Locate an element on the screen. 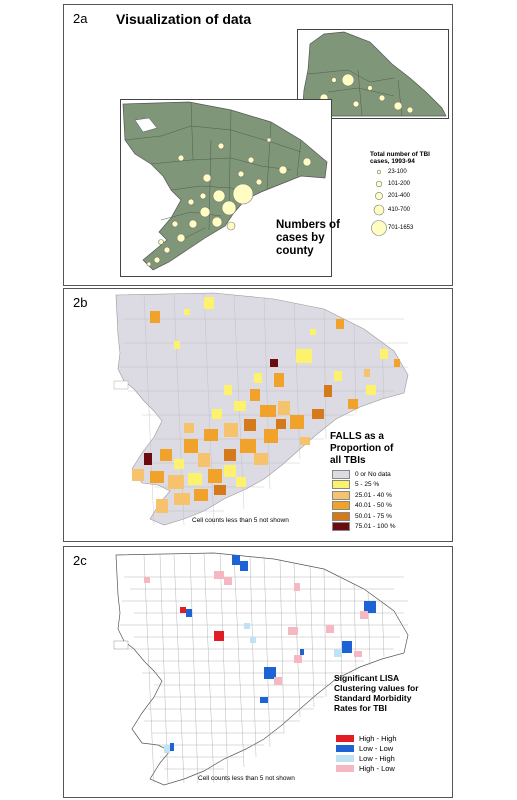 This screenshot has height=800, width=517. legend-row: 50.01 - 75 % is located at coordinates (363, 516).